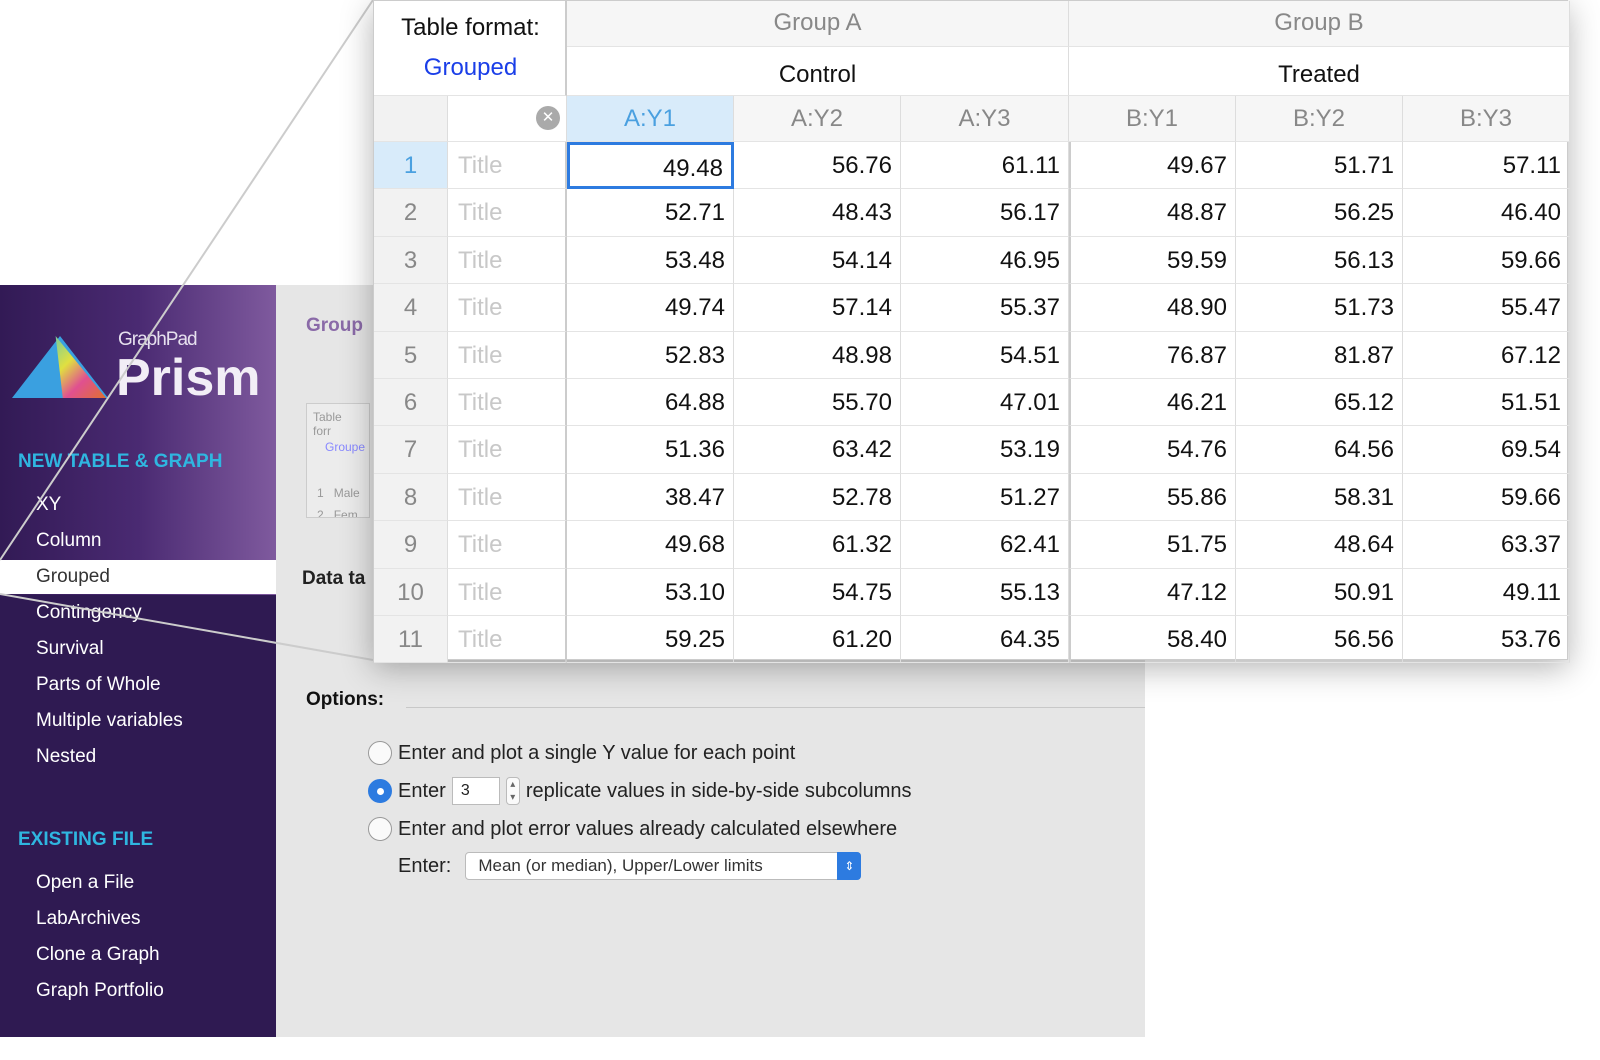 Image resolution: width=1600 pixels, height=1060 pixels. I want to click on sidebar-item-grouped: Grouped, so click(138, 577).